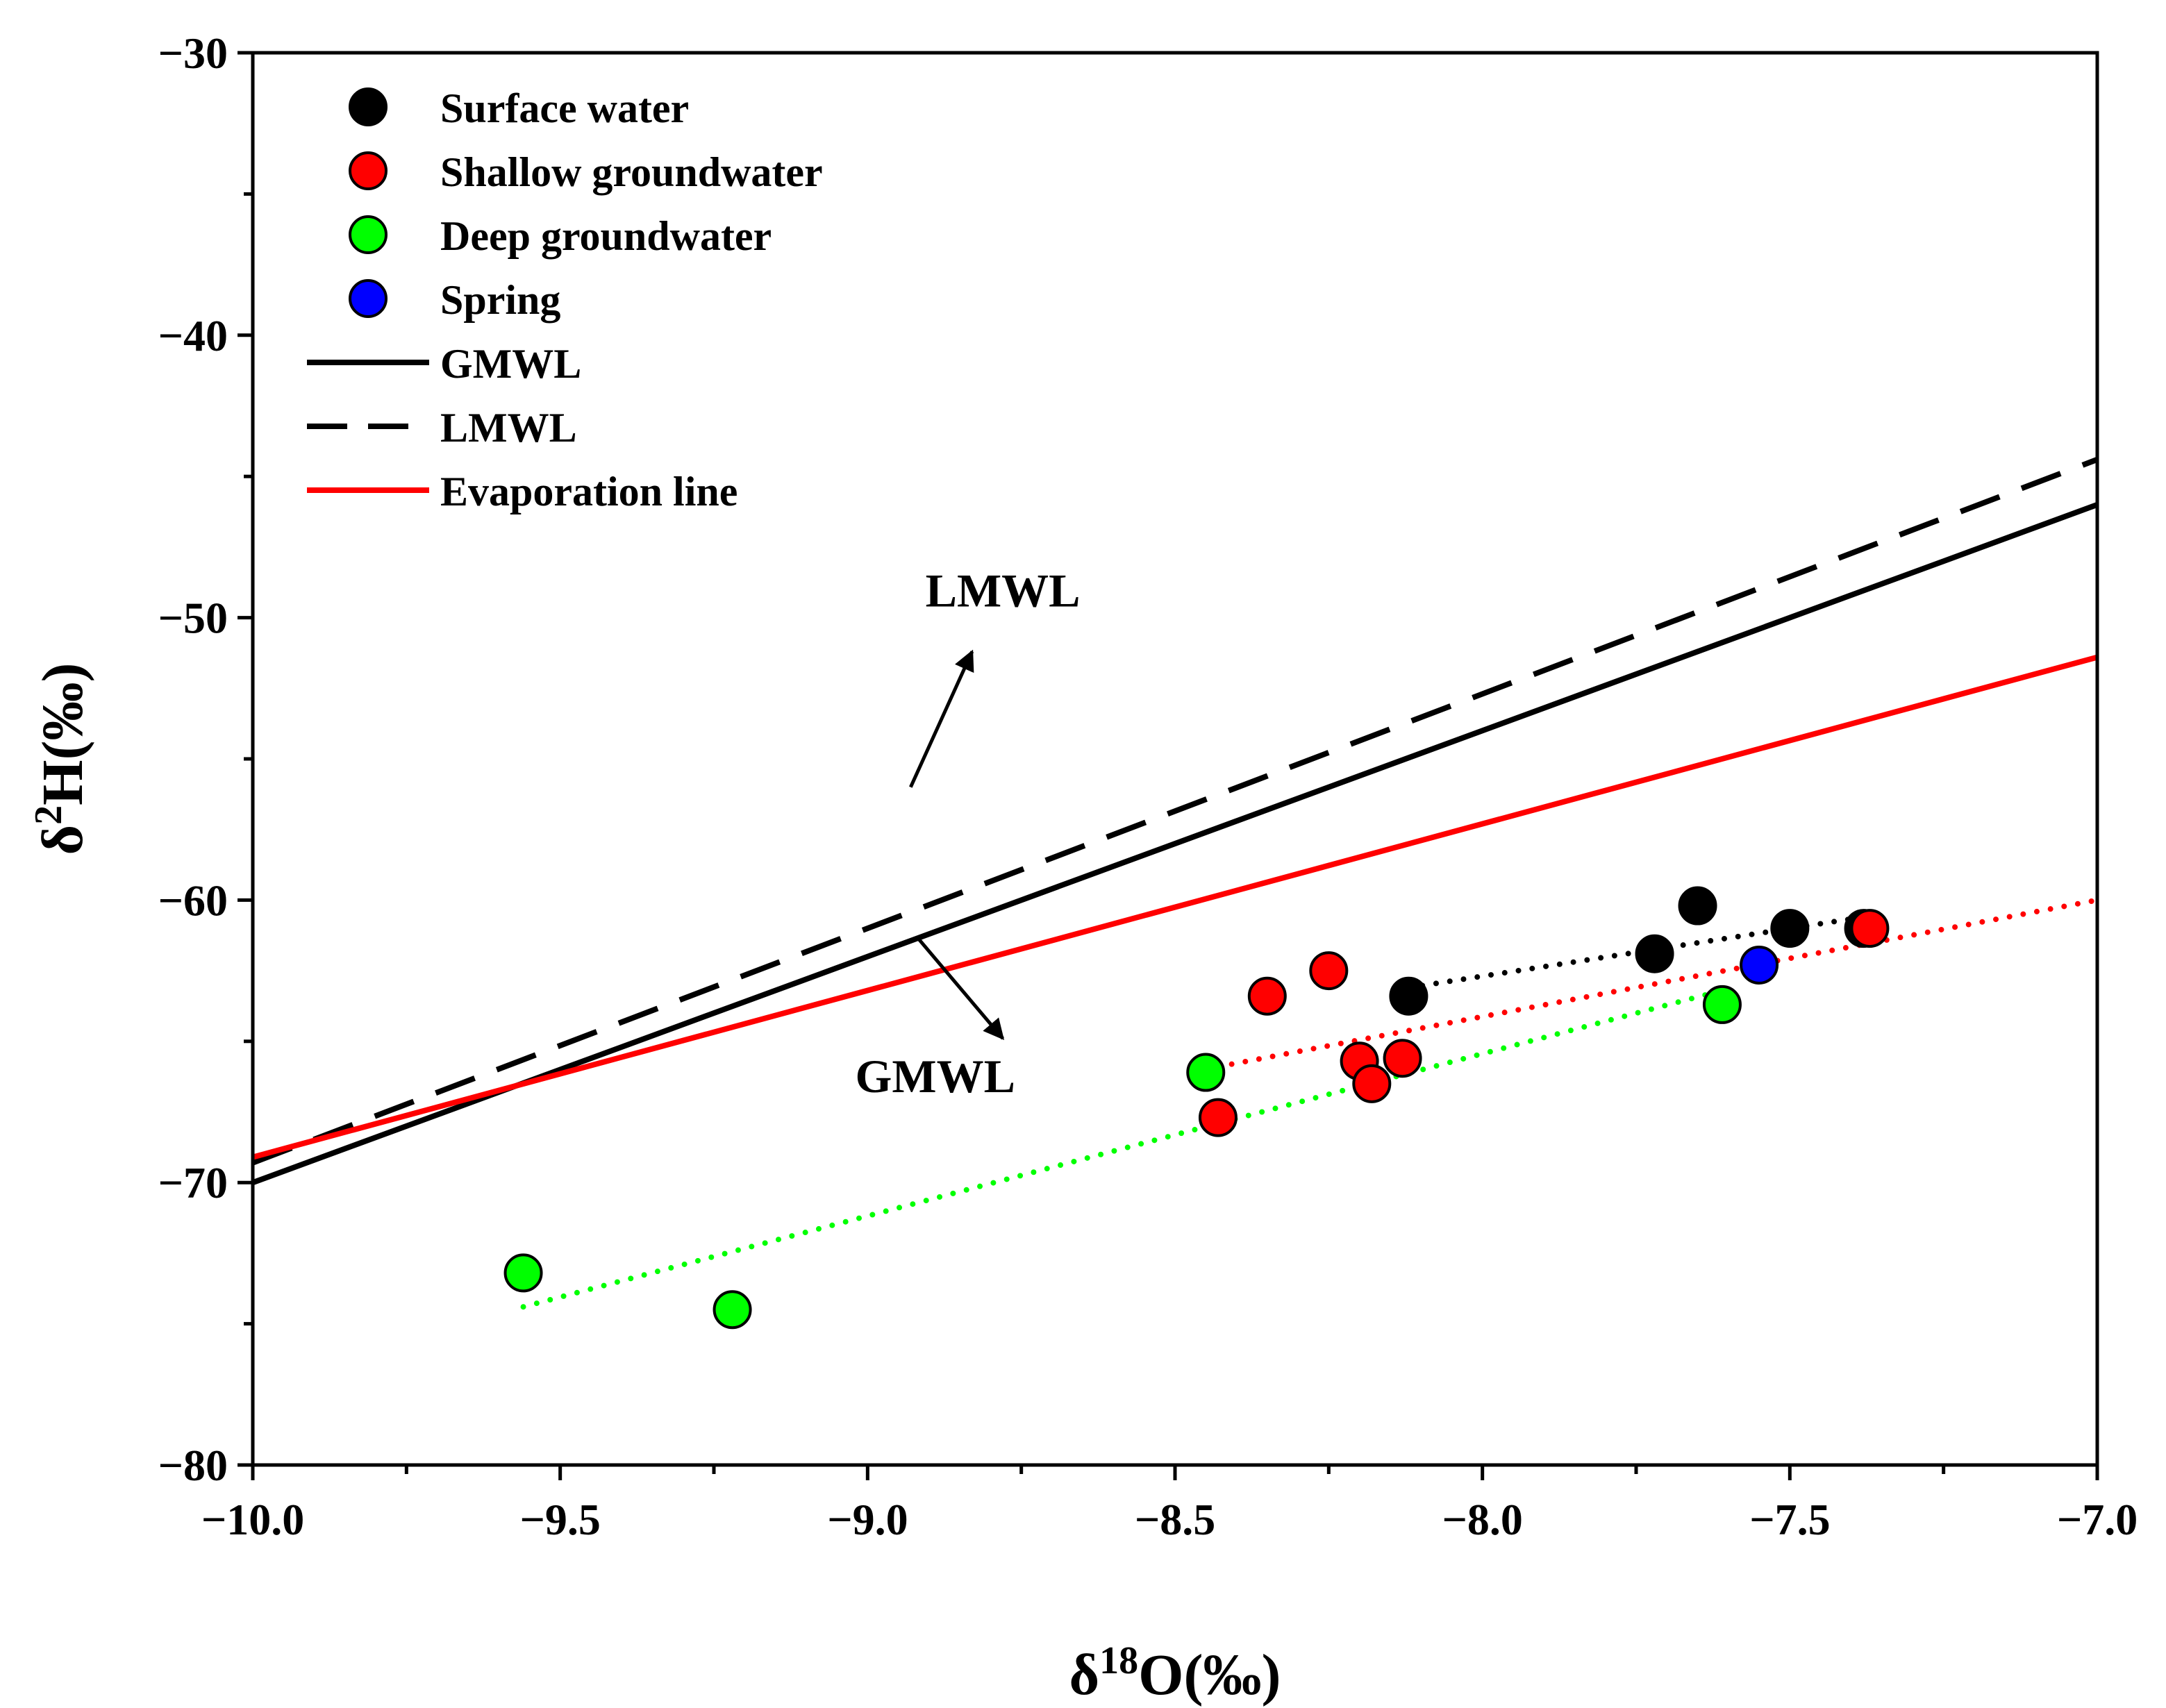  What do you see at coordinates (1003, 590) in the screenshot?
I see `lmwl-annotation-label: LMWL` at bounding box center [1003, 590].